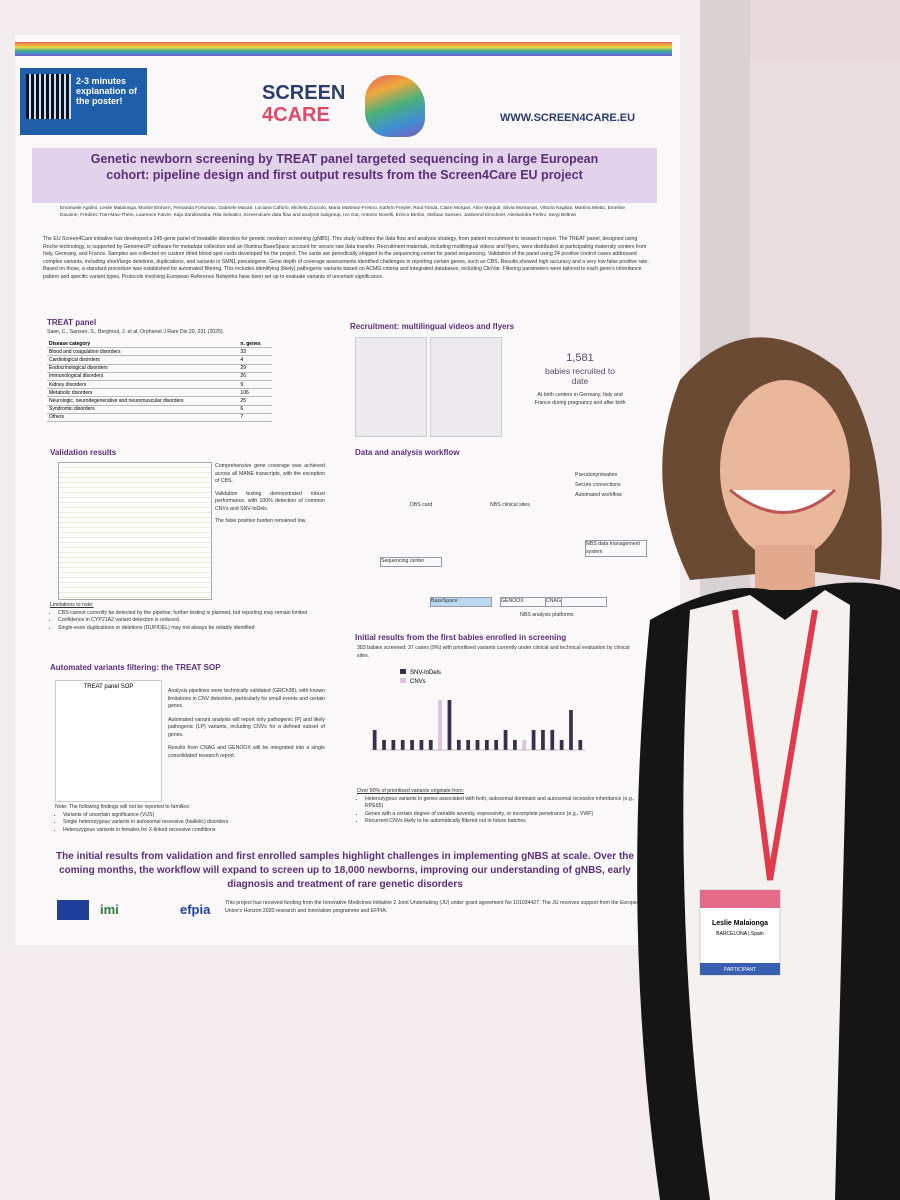  What do you see at coordinates (568, 118) in the screenshot?
I see `url: WWW.SCREEN4CARE.EU` at bounding box center [568, 118].